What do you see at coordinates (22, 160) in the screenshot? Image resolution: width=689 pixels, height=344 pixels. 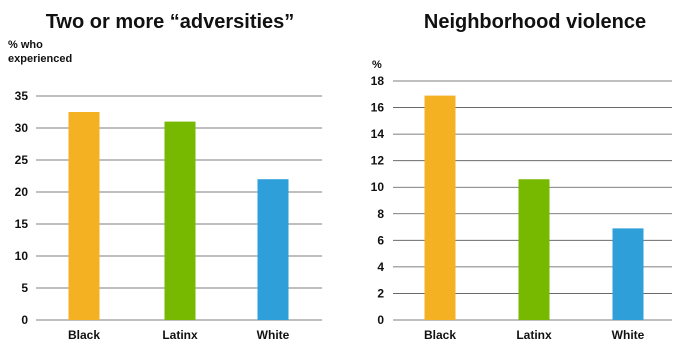 I see `y-tick-label: 25` at bounding box center [22, 160].